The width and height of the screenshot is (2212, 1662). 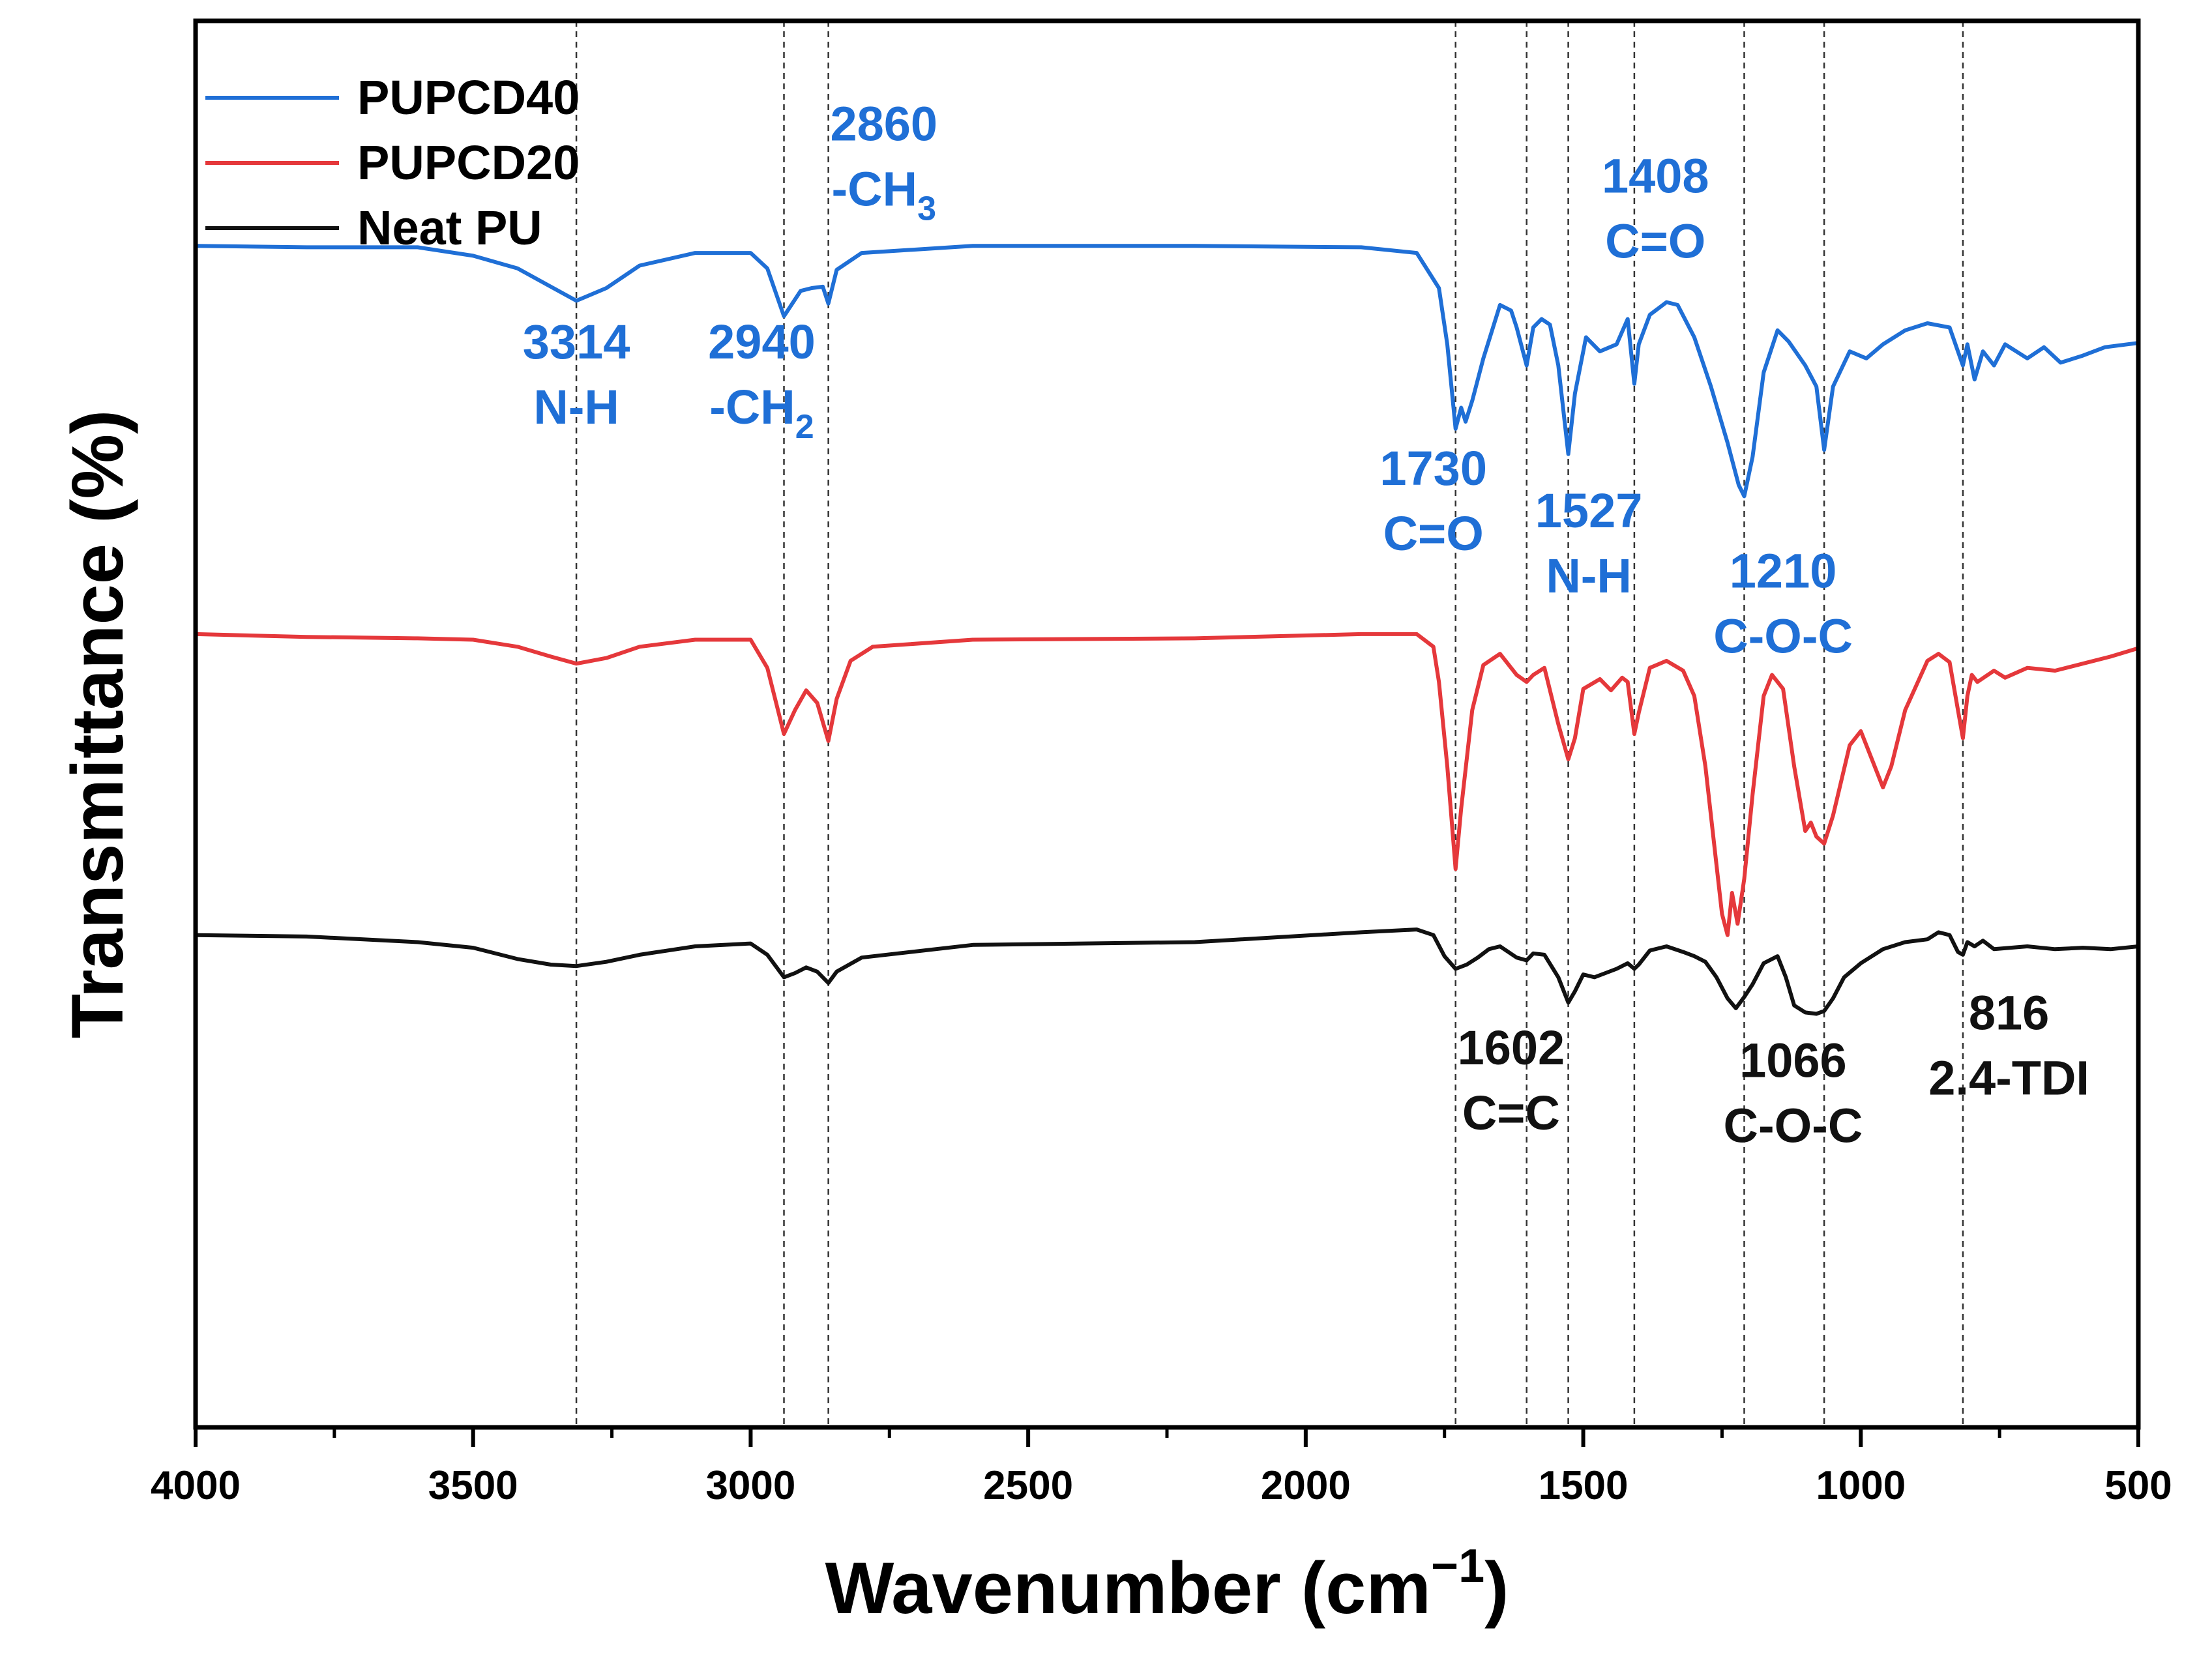 What do you see at coordinates (1793, 1061) in the screenshot?
I see `annotation-wavenumber-1066: 1066` at bounding box center [1793, 1061].